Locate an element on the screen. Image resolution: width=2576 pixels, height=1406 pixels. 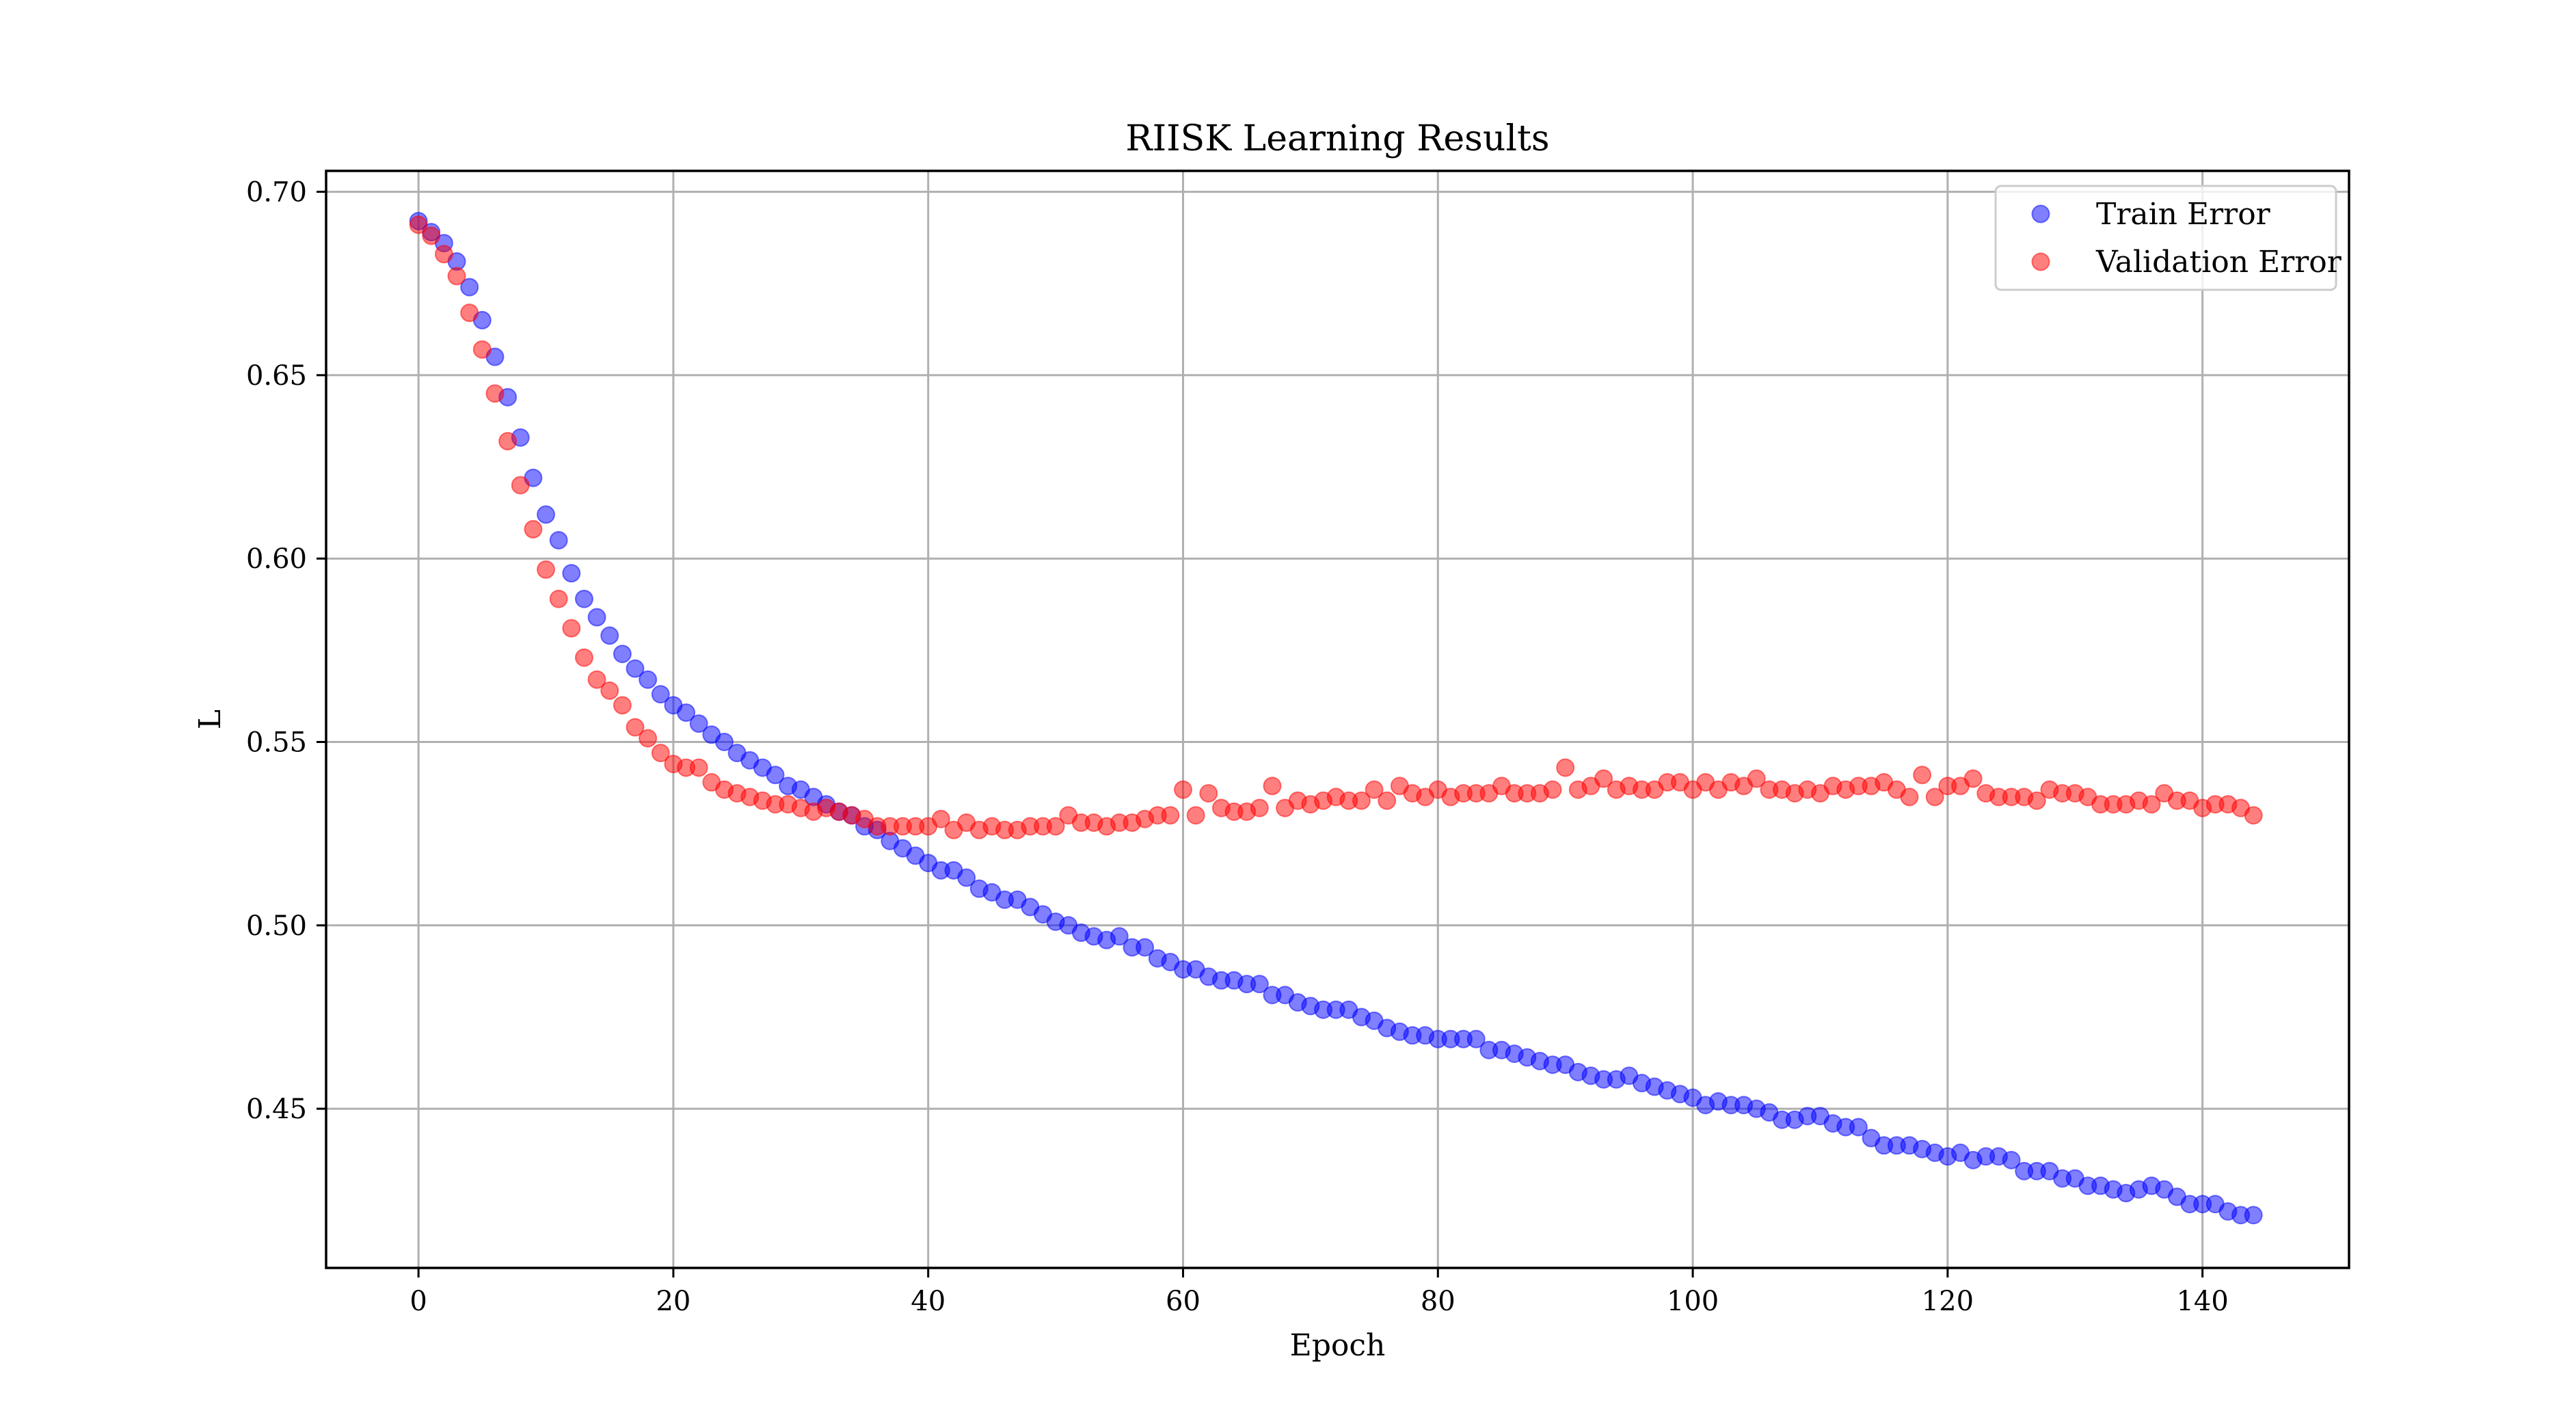
y-tick-label: 0.55 is located at coordinates (276, 743).